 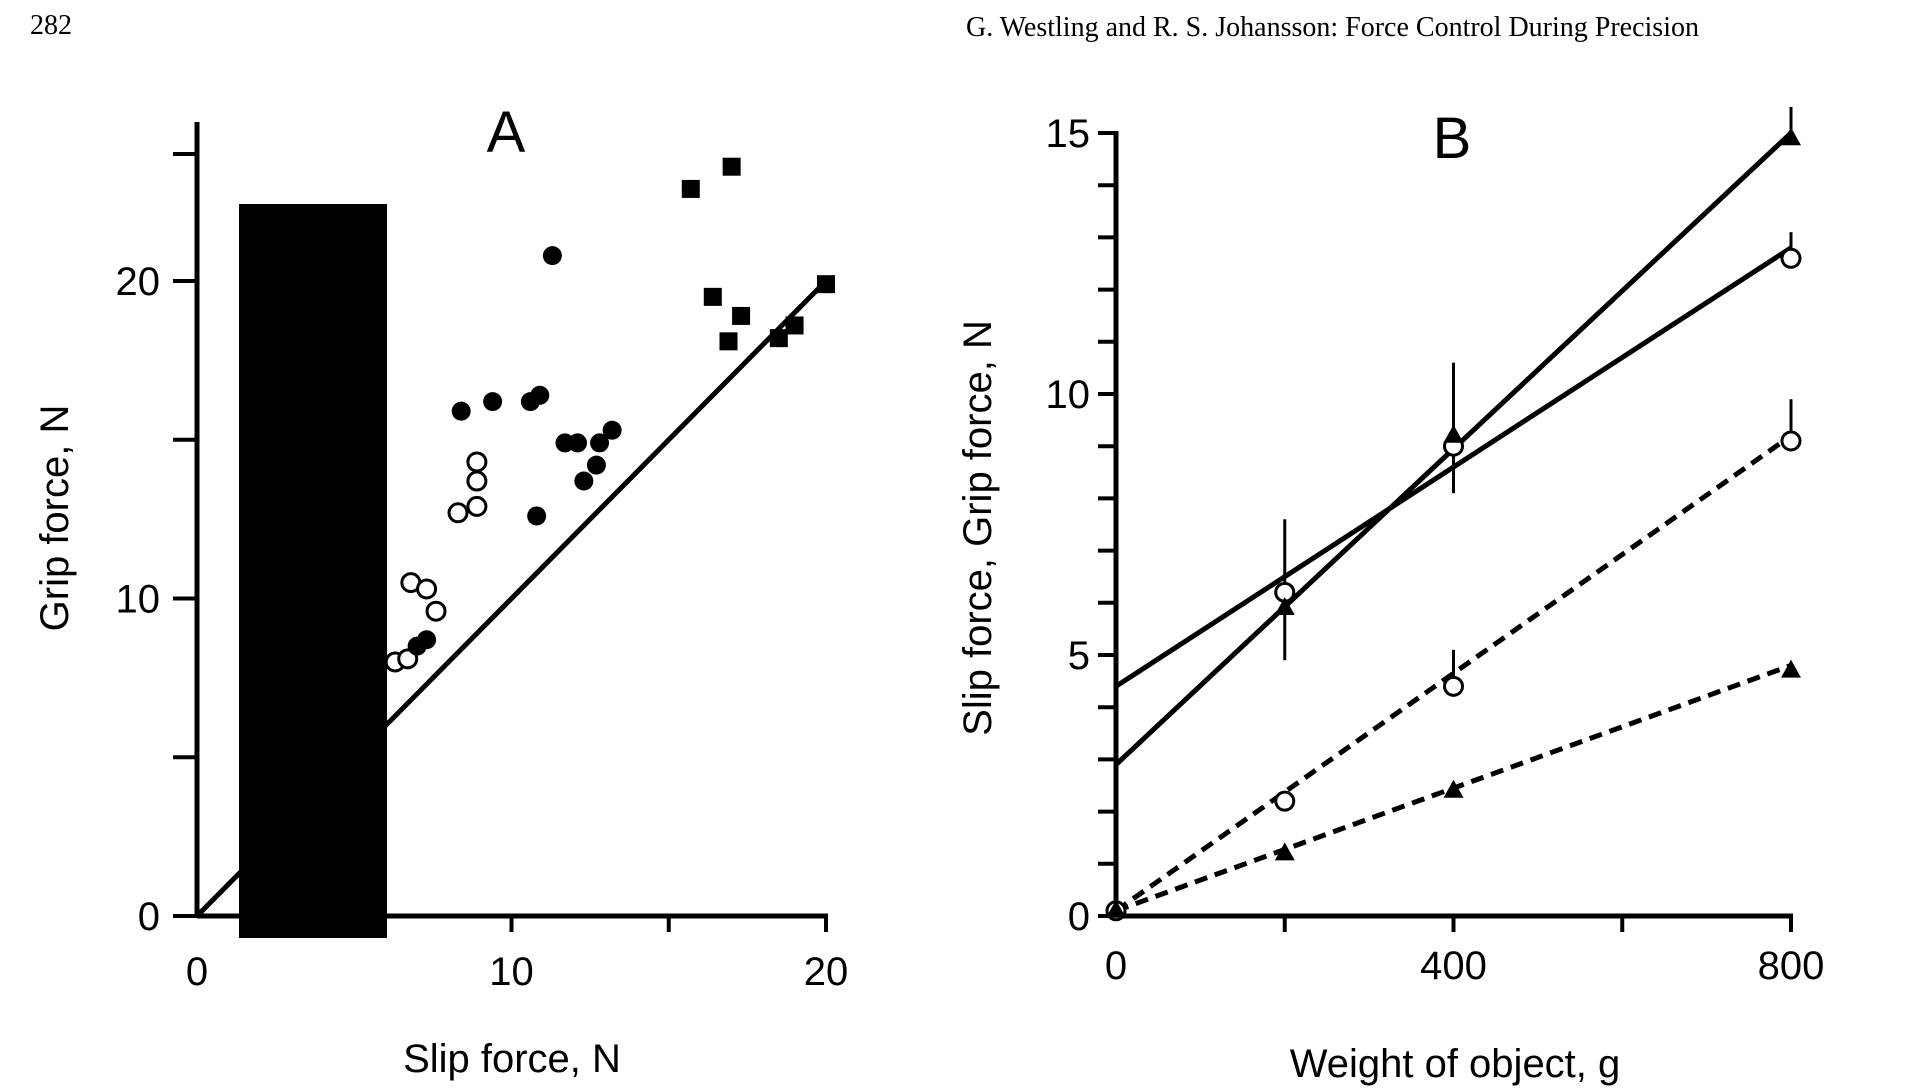 I want to click on x-axis-label: Slip force, N, so click(x=512, y=1059).